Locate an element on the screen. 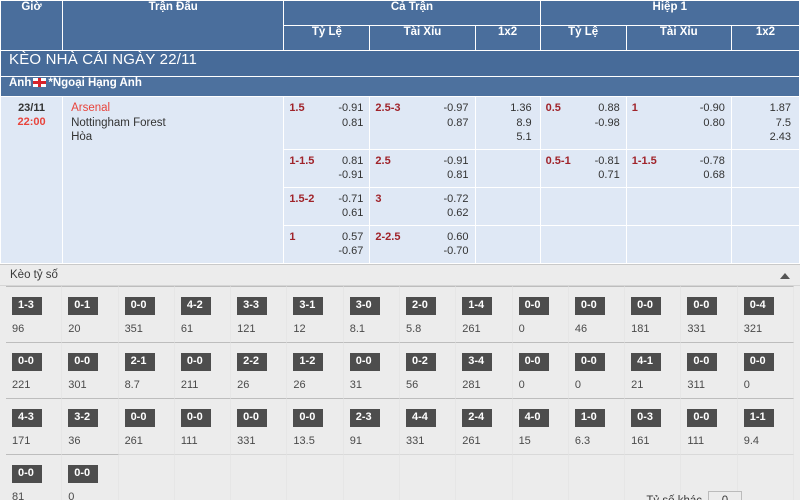 The width and height of the screenshot is (800, 500). caret-up-icon is located at coordinates (785, 275).